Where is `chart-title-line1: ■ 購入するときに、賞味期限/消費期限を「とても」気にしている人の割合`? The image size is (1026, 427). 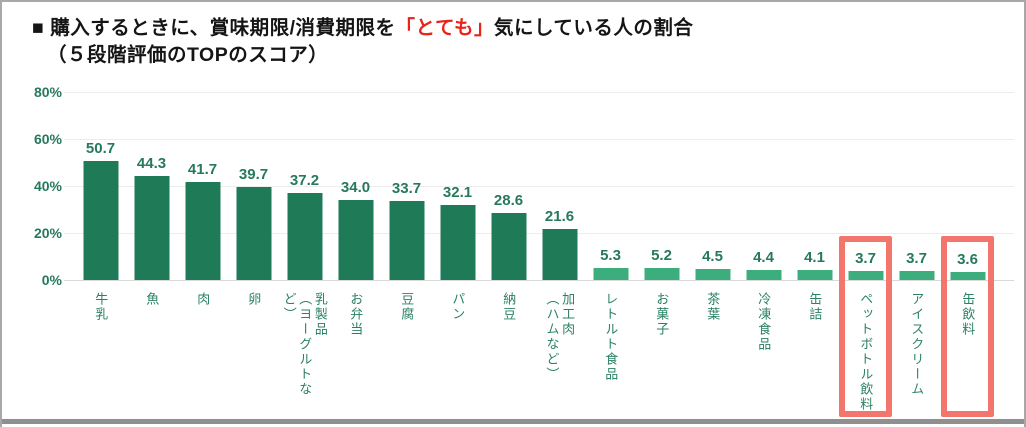
chart-title-line1: ■ 購入するときに、賞味期限/消費期限を「とても」気にしている人の割合 is located at coordinates (362, 28).